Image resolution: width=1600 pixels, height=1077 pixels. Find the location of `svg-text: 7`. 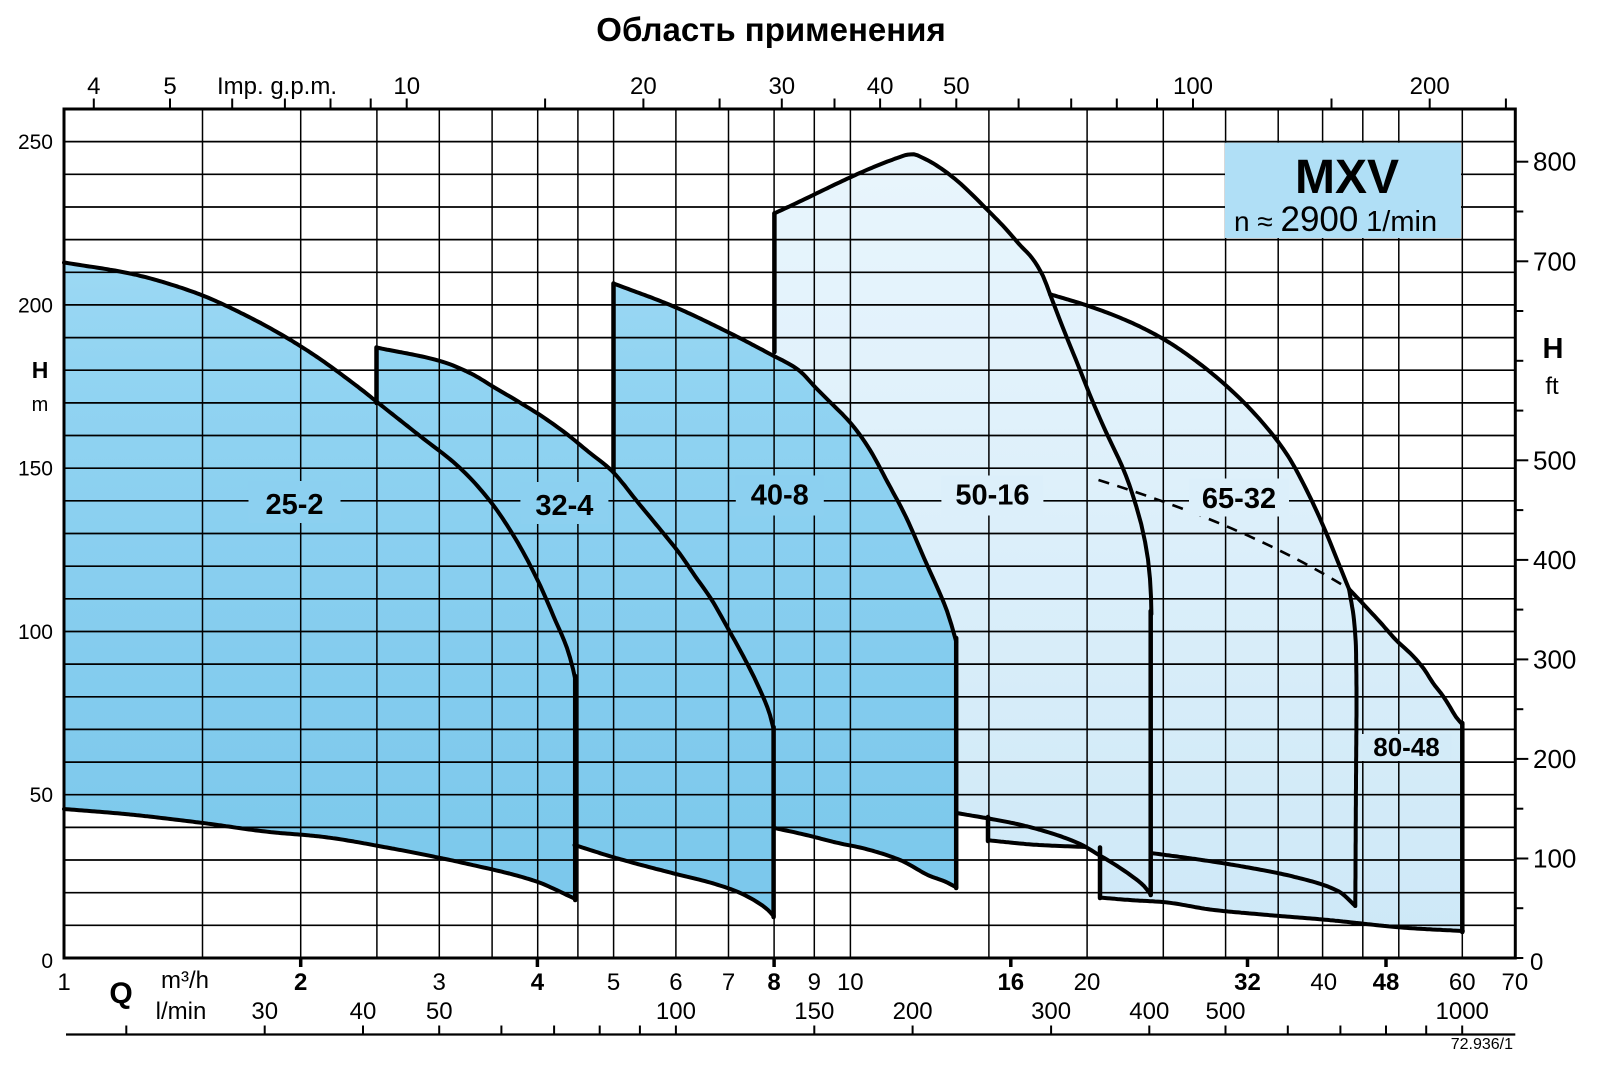

svg-text: 7 is located at coordinates (728, 982).